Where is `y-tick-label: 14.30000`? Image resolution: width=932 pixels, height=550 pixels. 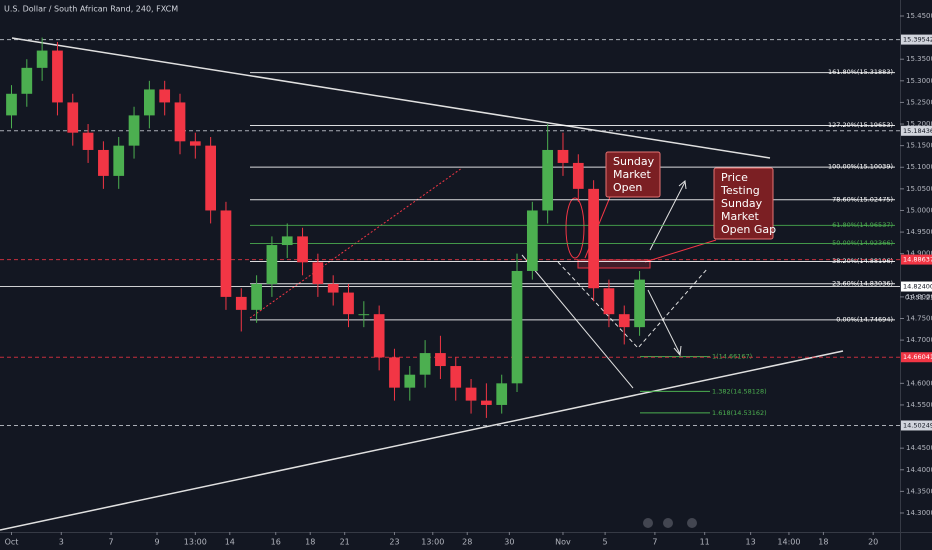
y-tick-label: 14.30000 is located at coordinates (919, 513).